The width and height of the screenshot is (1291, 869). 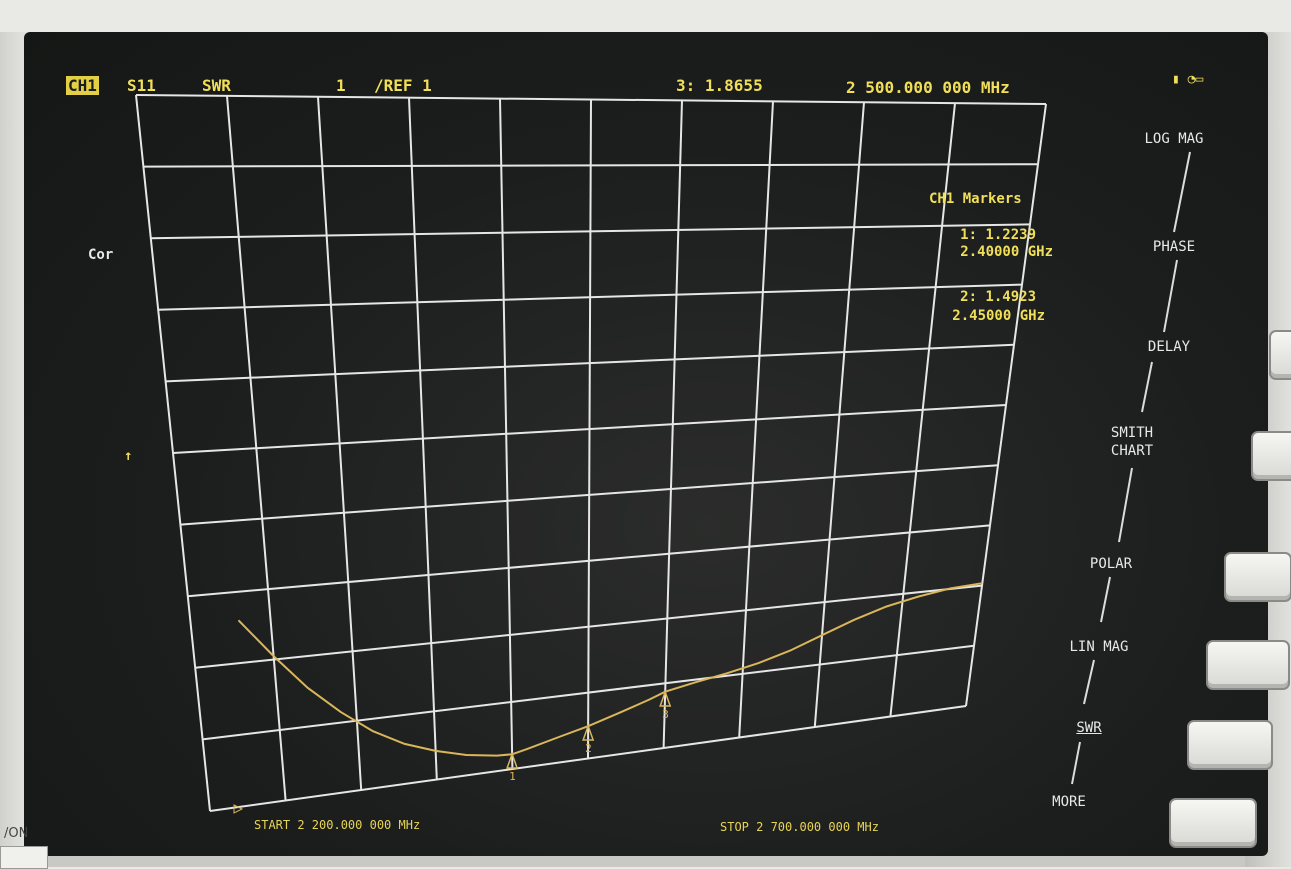 I want to click on swr-trace, so click(x=610, y=669).